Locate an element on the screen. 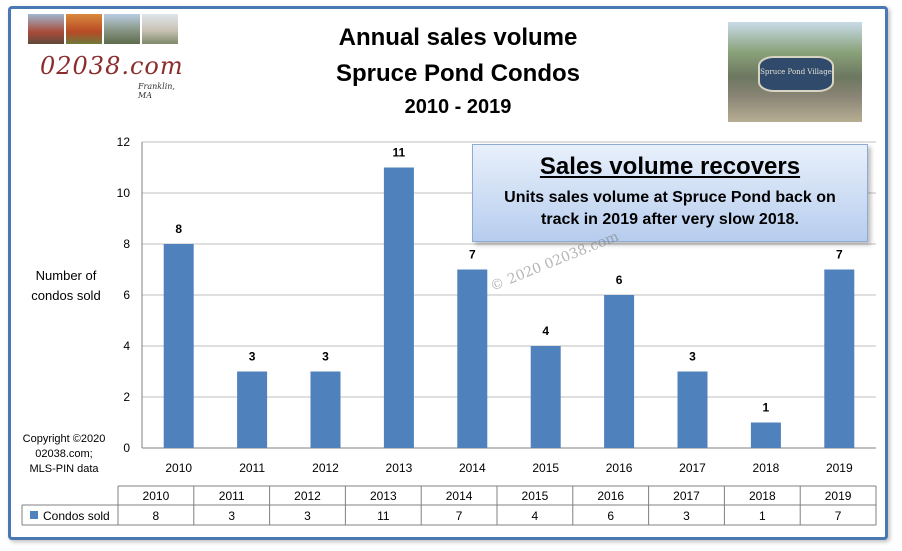  bar-2018 is located at coordinates (765, 435).